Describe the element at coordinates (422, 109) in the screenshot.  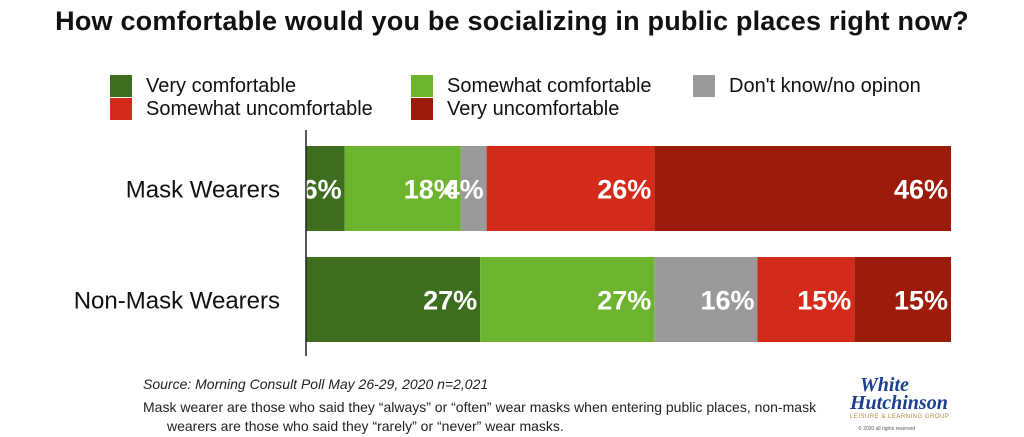
I see `legend-swatch-very-uncomfortable` at that location.